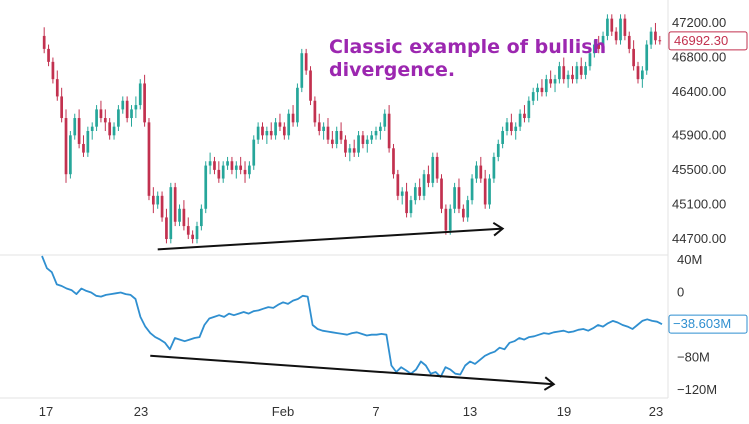  Describe the element at coordinates (680, 292) in the screenshot. I see `indicator-tick-label: 0` at that location.